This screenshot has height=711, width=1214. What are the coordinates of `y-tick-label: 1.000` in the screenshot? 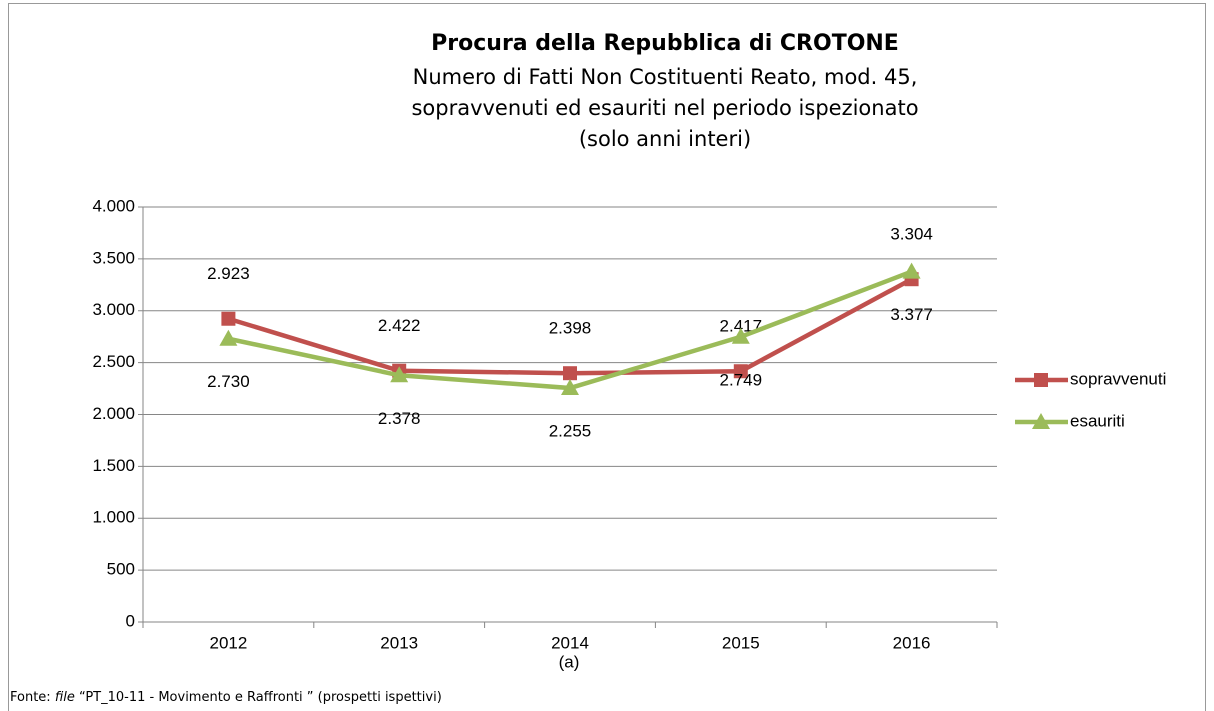 It's located at (113, 517).